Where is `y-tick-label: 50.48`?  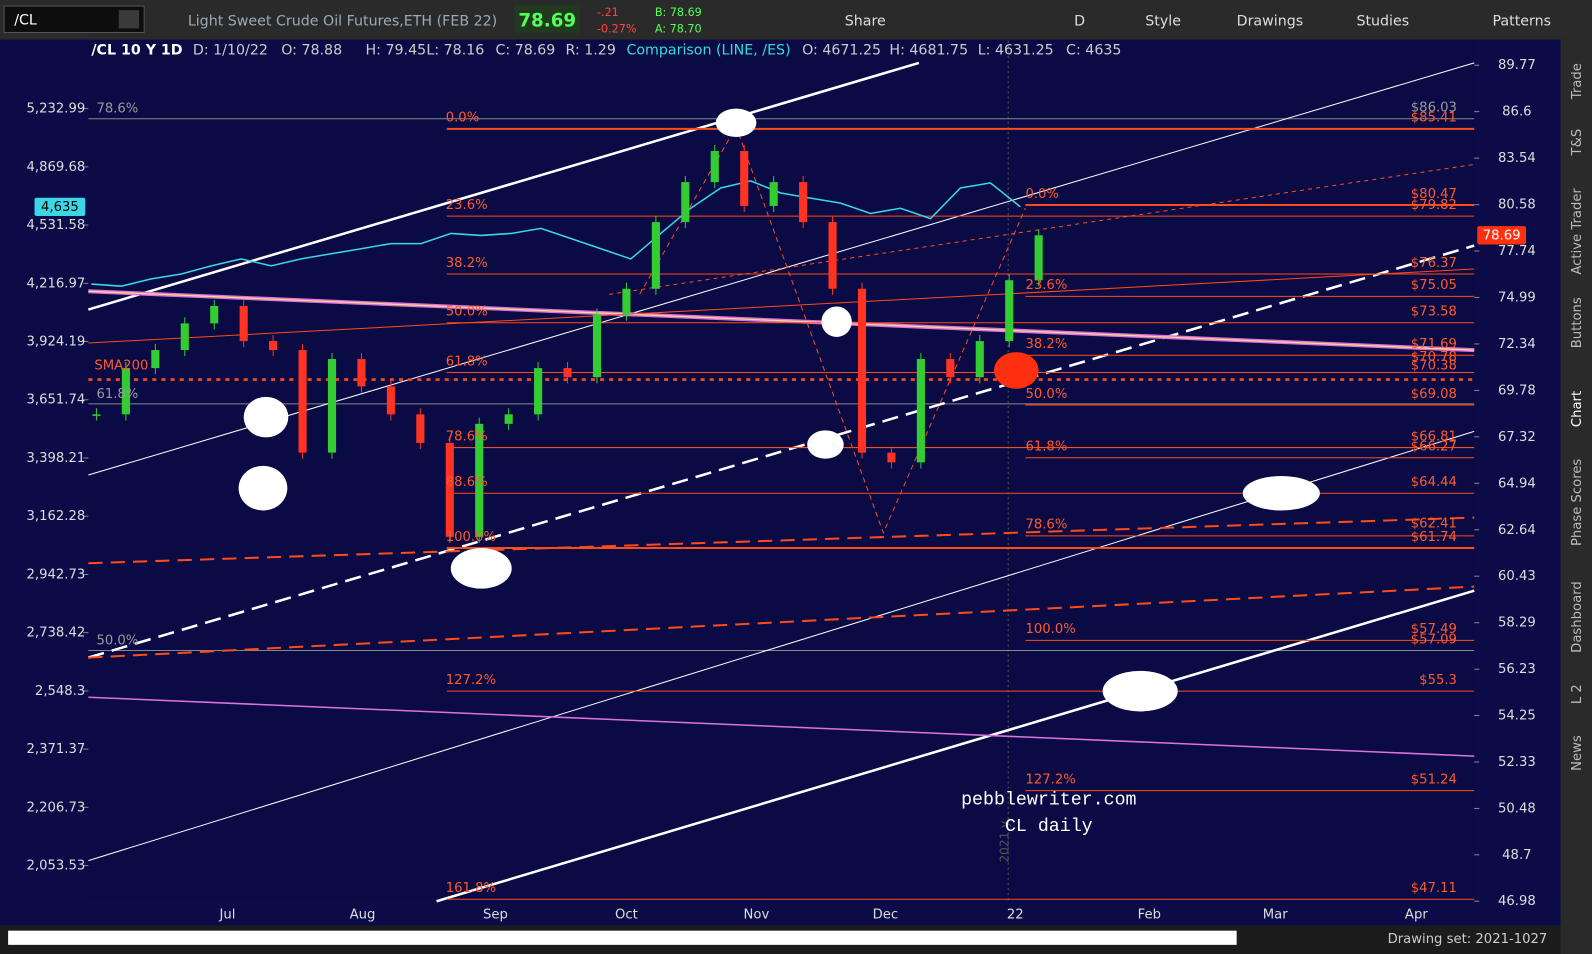
y-tick-label: 50.48 is located at coordinates (1517, 808).